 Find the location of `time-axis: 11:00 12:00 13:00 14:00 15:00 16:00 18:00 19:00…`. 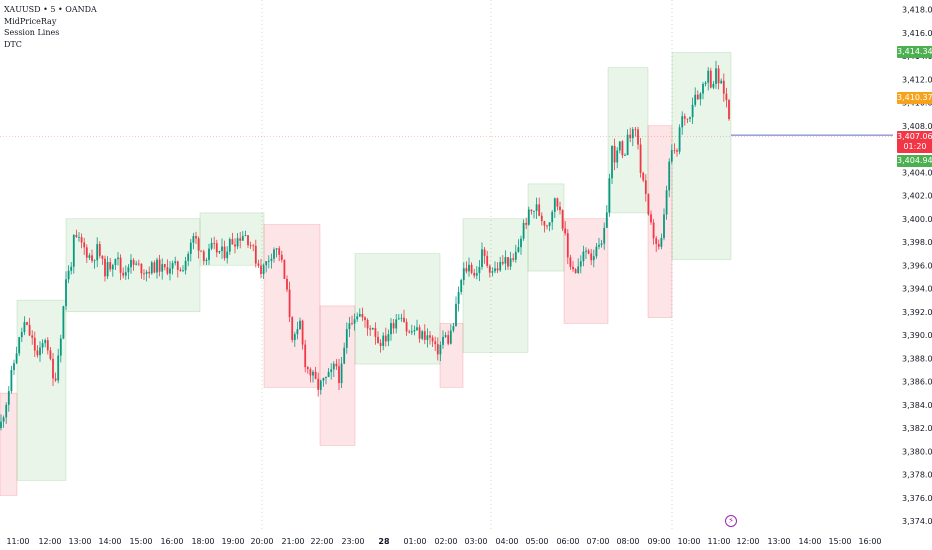

time-axis: 11:00 12:00 13:00 14:00 15:00 16:00 18:00 19:00… is located at coordinates (443, 541).